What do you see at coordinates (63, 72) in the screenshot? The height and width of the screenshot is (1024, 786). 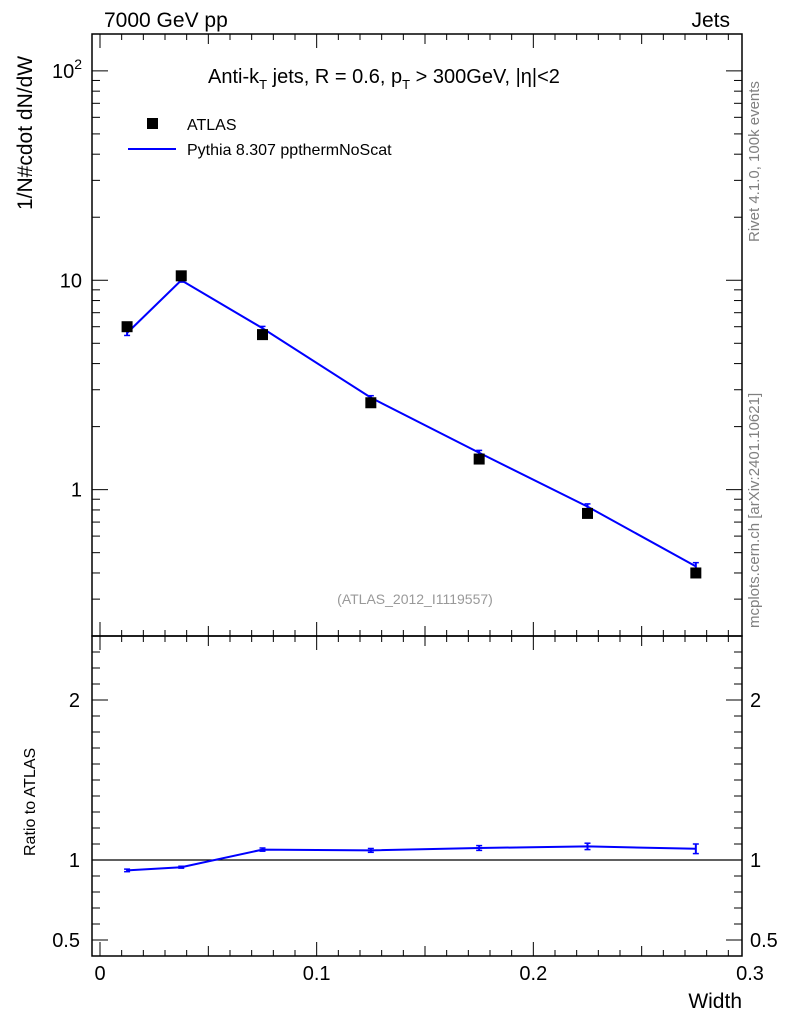 I see `y-tick-label-base: 10` at bounding box center [63, 72].